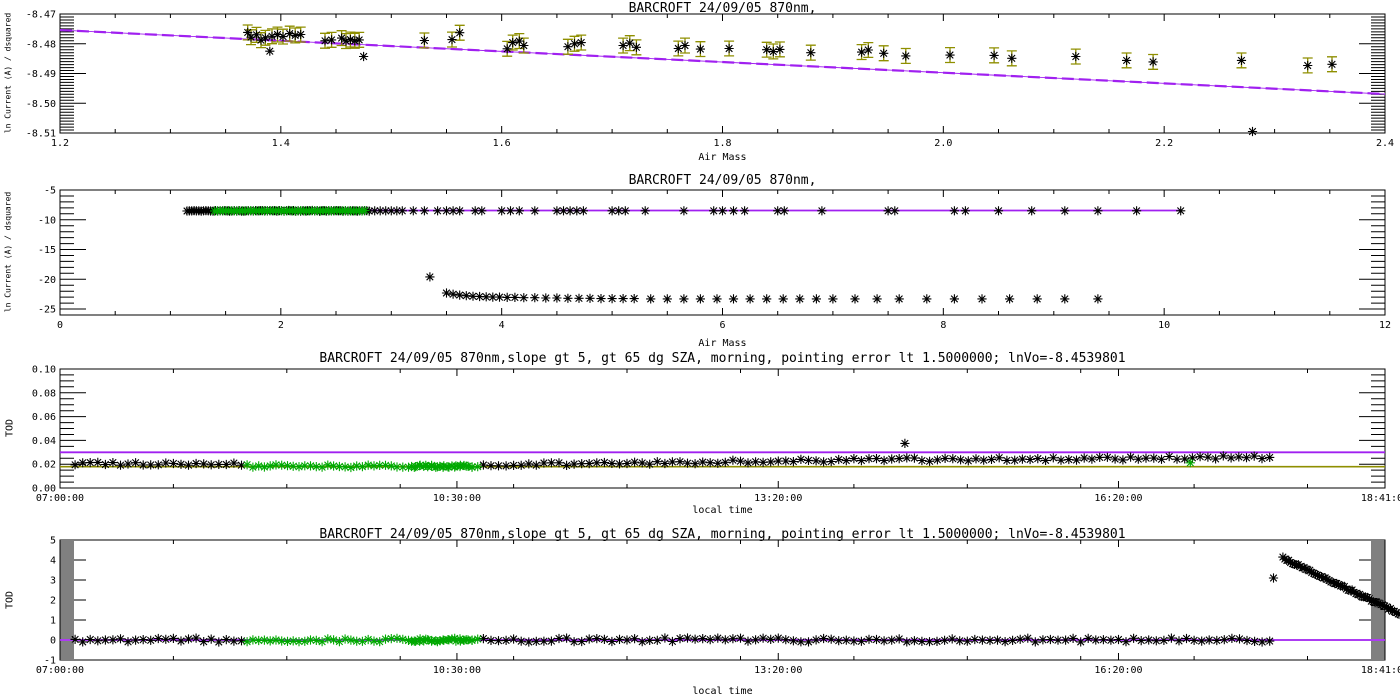 The width and height of the screenshot is (1400, 700). What do you see at coordinates (764, 288) in the screenshot?
I see `series-dark-signal-points` at bounding box center [764, 288].